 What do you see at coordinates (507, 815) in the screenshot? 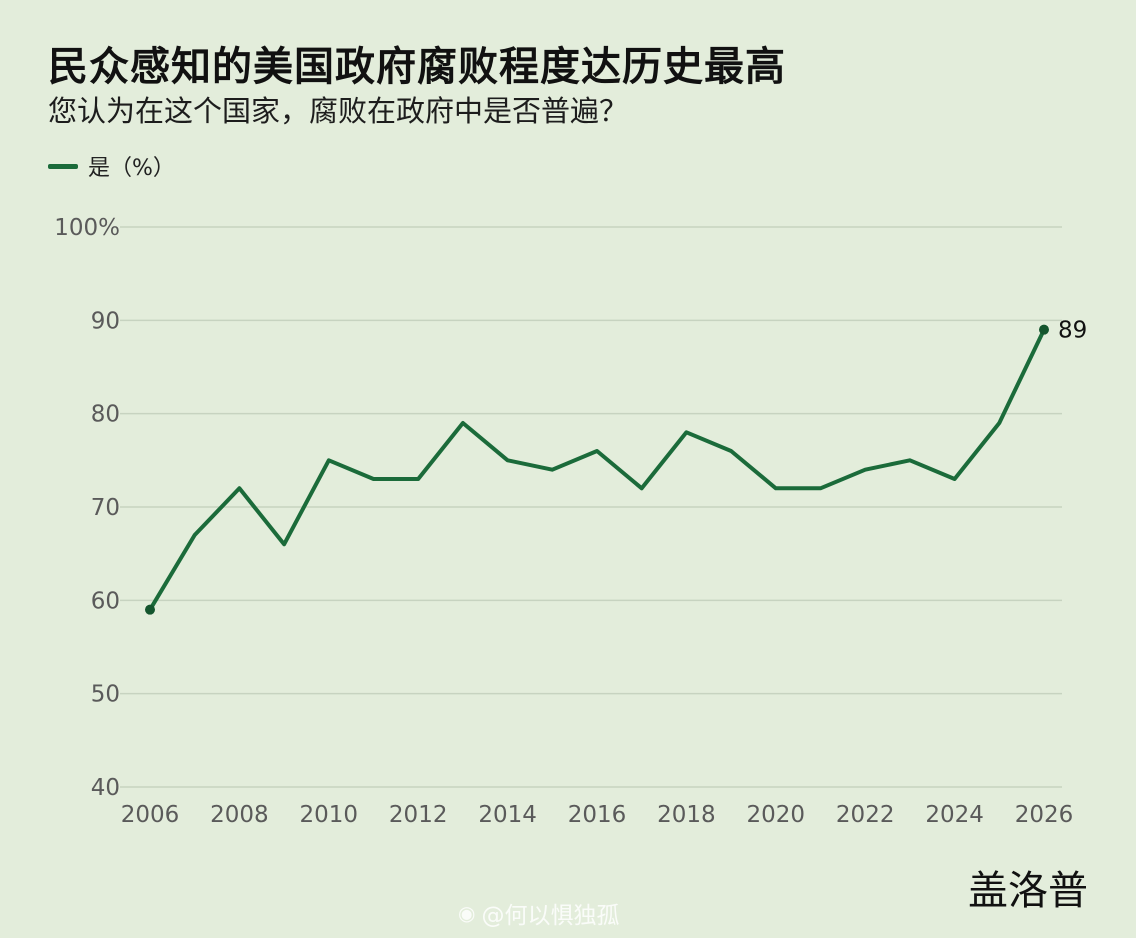
I see `x-tick-label: 2014` at bounding box center [507, 815].